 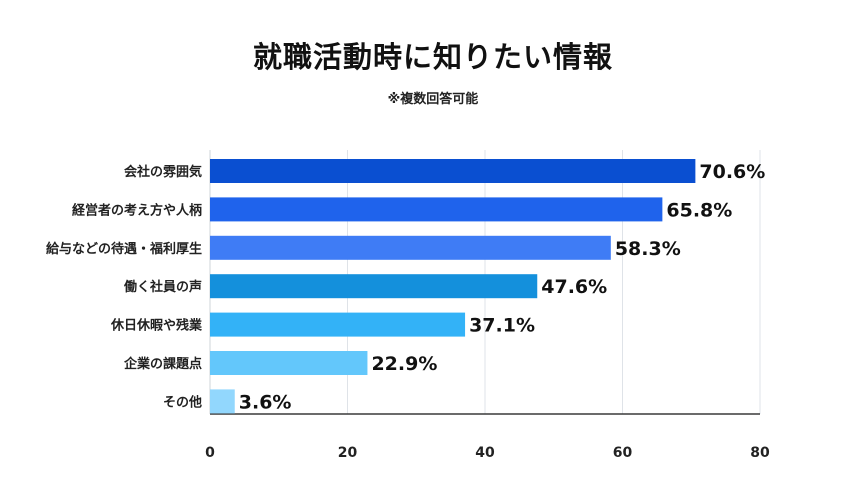 What do you see at coordinates (265, 402) in the screenshot?
I see `data-label: 3.6%` at bounding box center [265, 402].